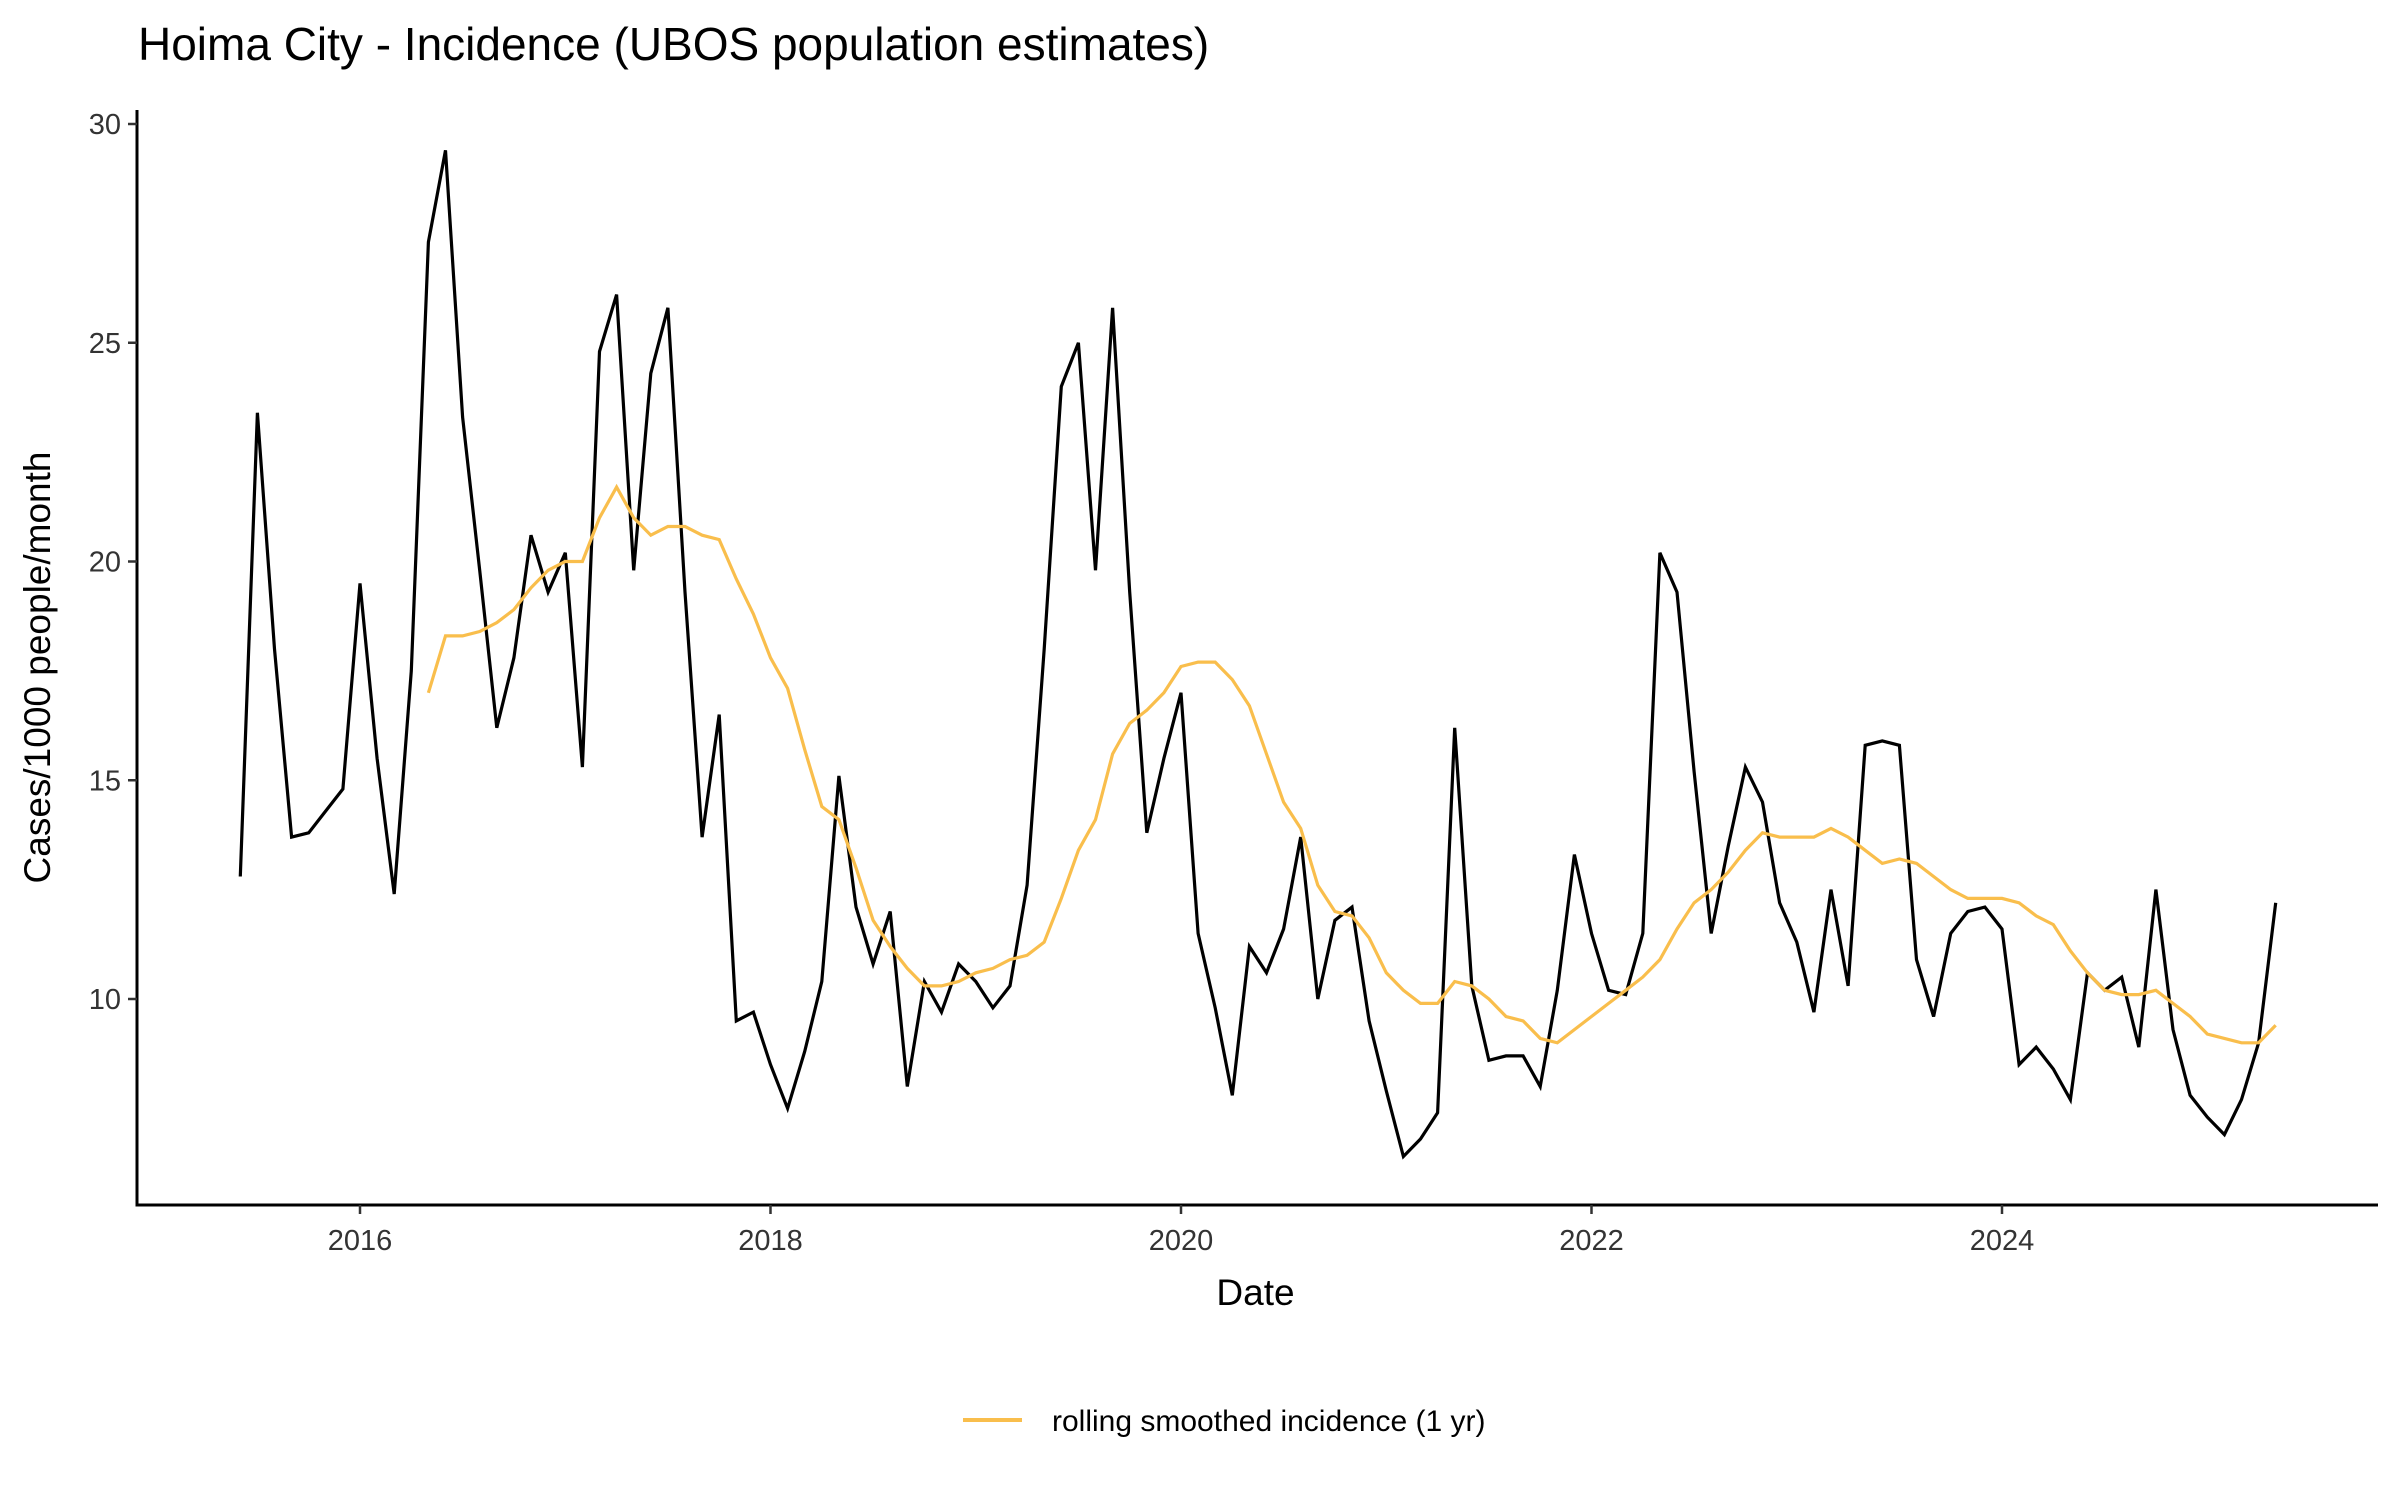  I want to click on x-tick-label: 2024, so click(2002, 1241).